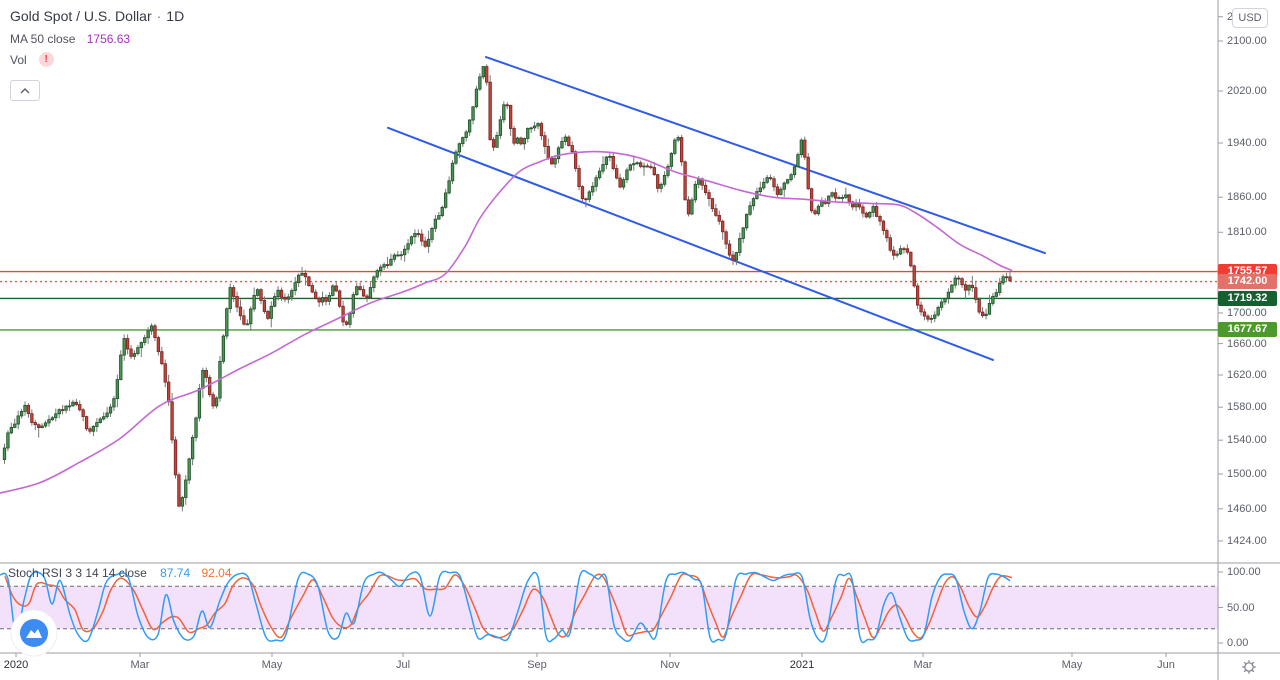  Describe the element at coordinates (1247, 330) in the screenshot. I see `price-badge: 1677.67` at that location.